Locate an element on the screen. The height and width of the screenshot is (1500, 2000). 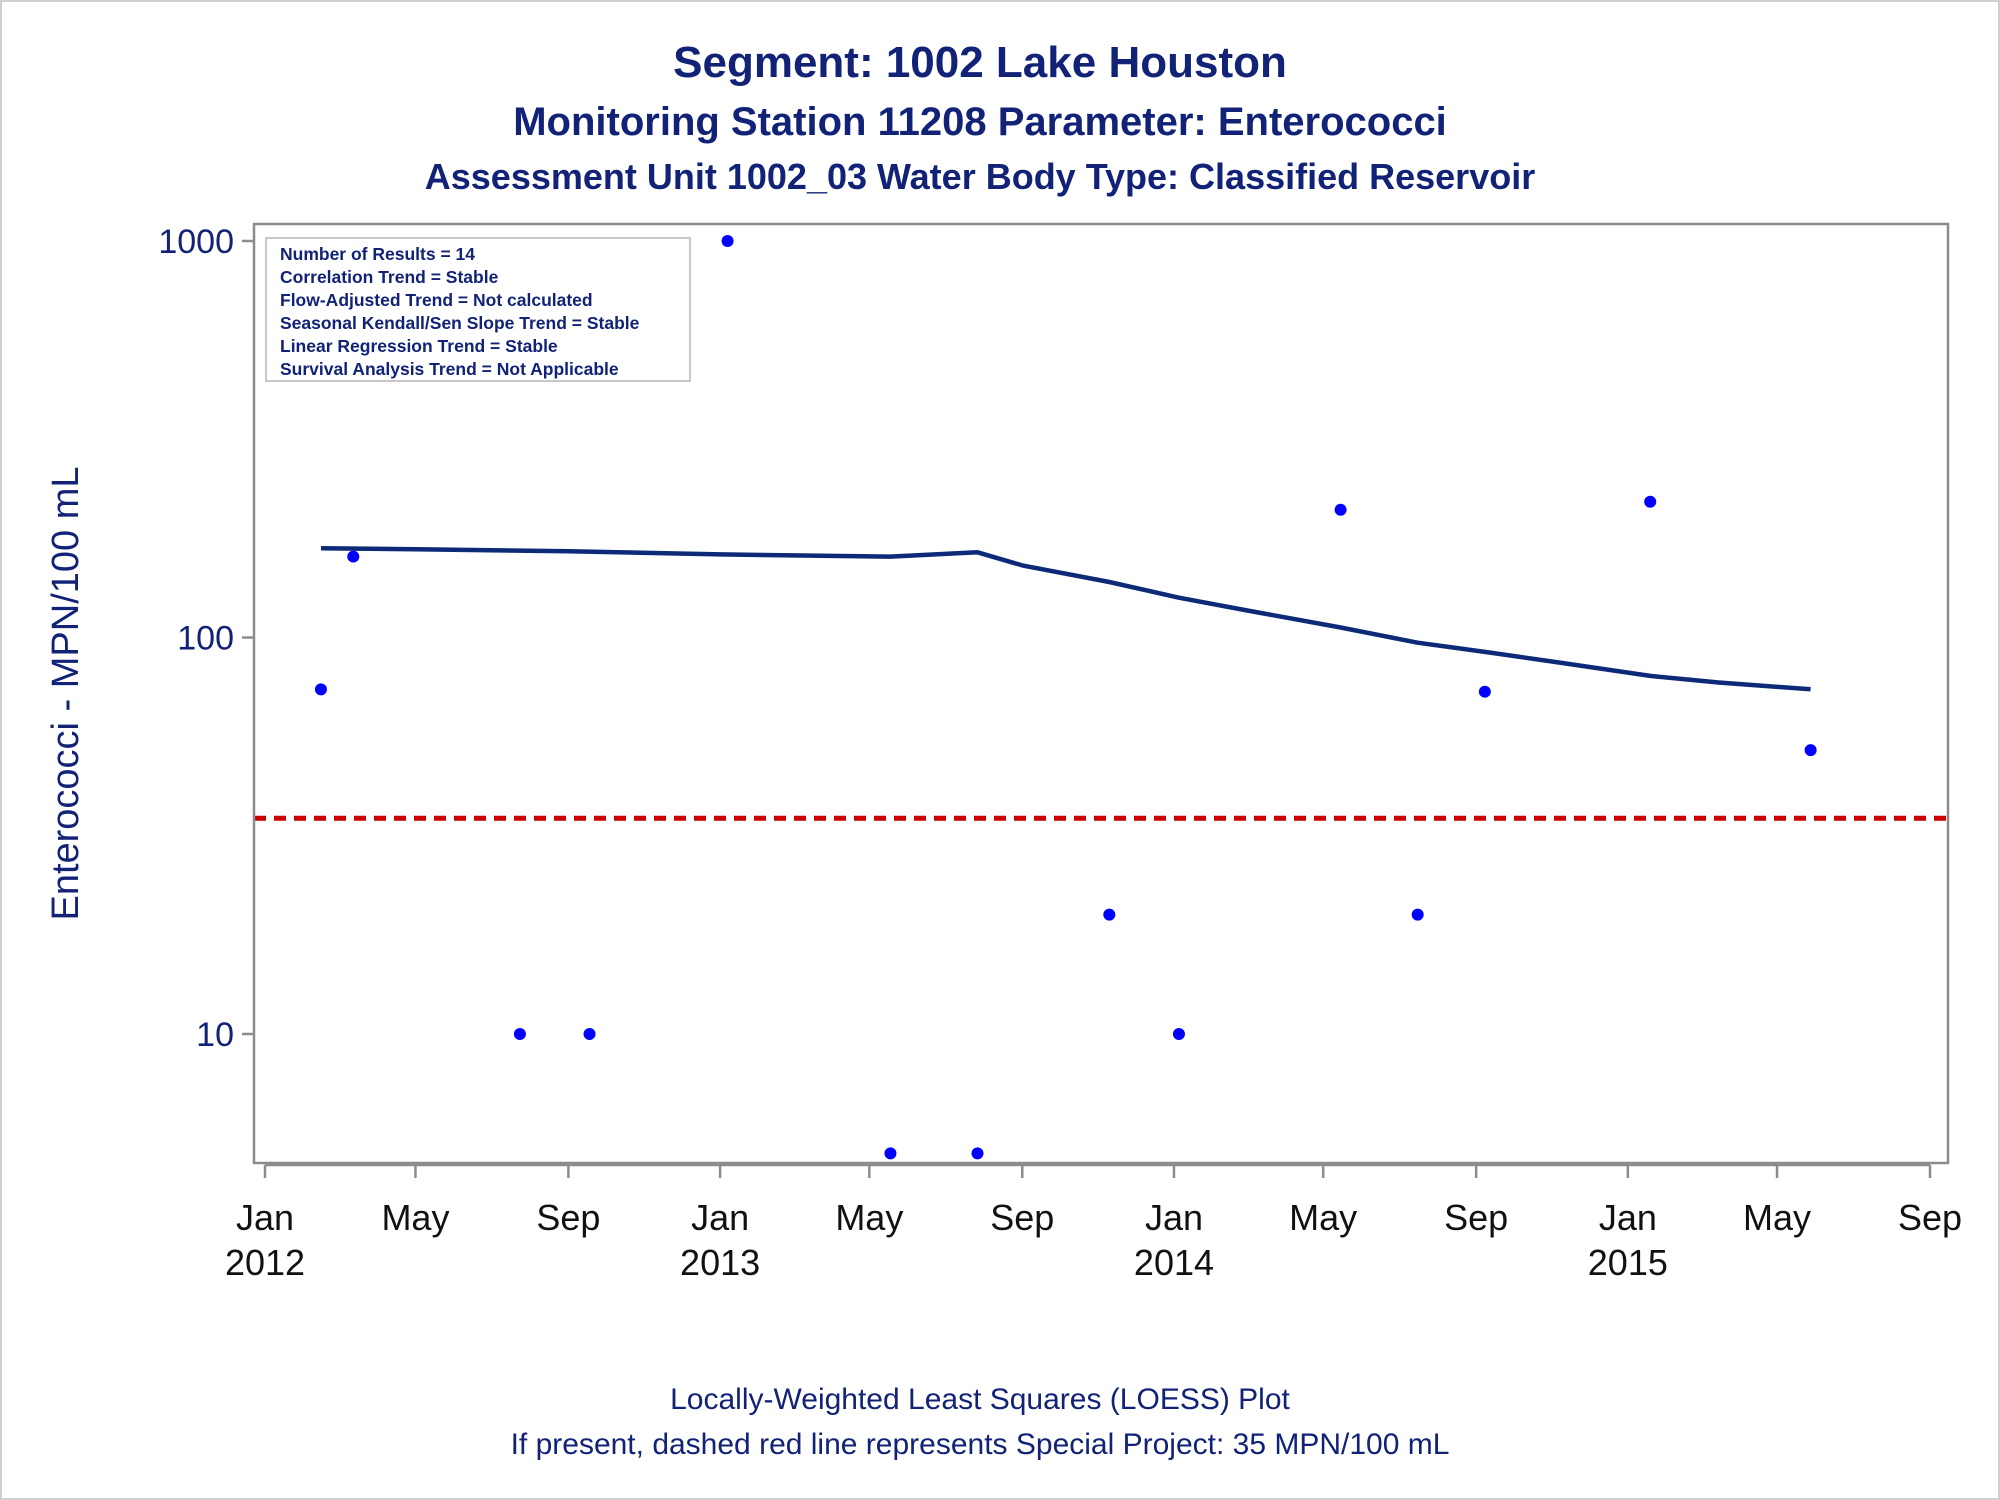
stats-line: Flow-Adjusted Trend = Not calculated is located at coordinates (436, 300).